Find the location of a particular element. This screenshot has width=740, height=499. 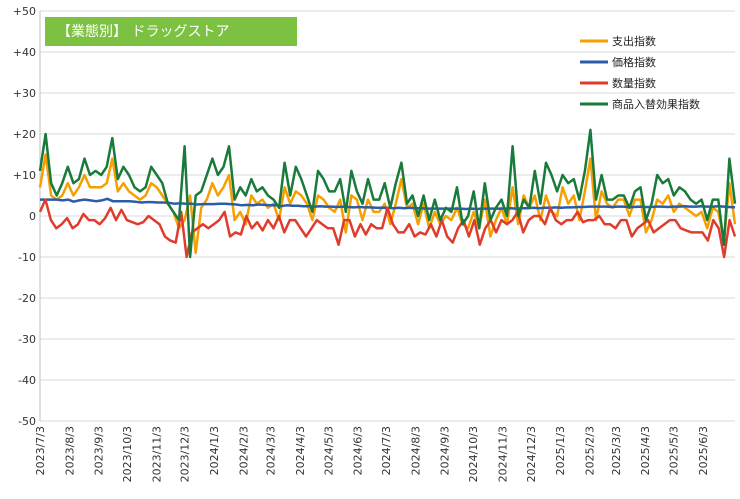

x-tick-label: 2023/8/3 is located at coordinates (69, 450).